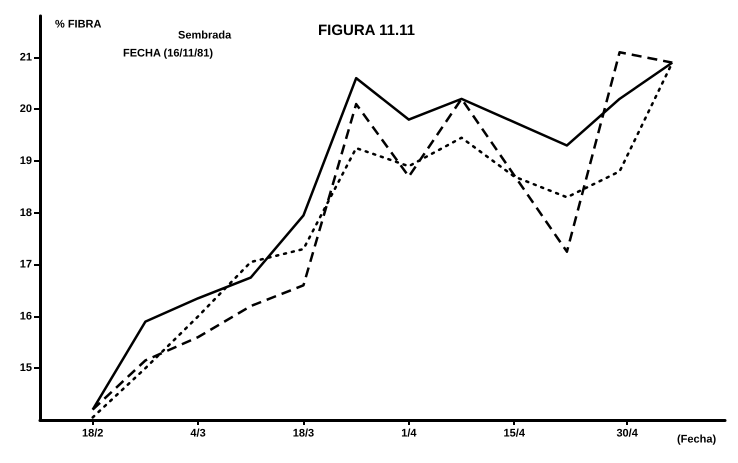 This screenshot has width=738, height=463. What do you see at coordinates (26, 161) in the screenshot?
I see `y-tick-label: 19` at bounding box center [26, 161].